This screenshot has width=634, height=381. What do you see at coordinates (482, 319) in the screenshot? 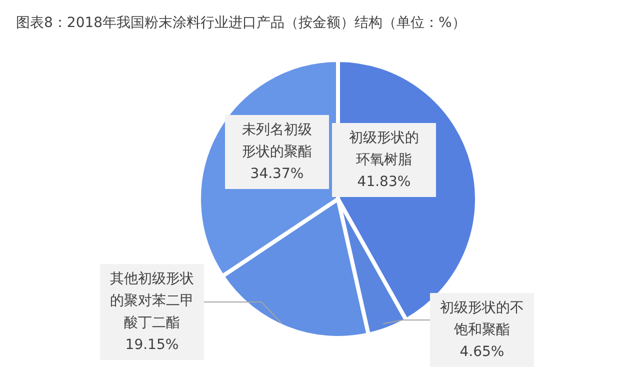
I see `slice-label: 初级形状的不饱和聚酯` at bounding box center [482, 319].